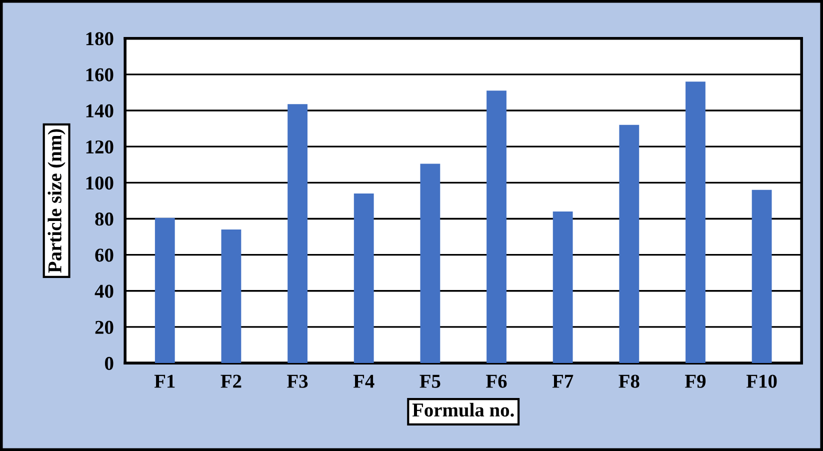 Image resolution: width=823 pixels, height=451 pixels. What do you see at coordinates (695, 381) in the screenshot?
I see `x-tick-label: F9` at bounding box center [695, 381].